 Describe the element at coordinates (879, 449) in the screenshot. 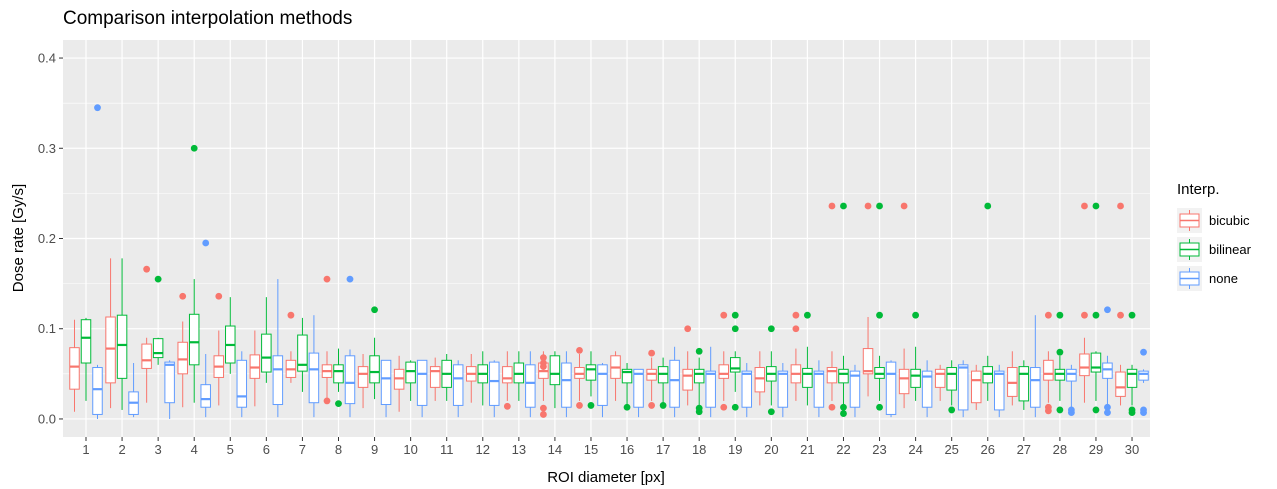

I see `x-tick-label: 23` at that location.